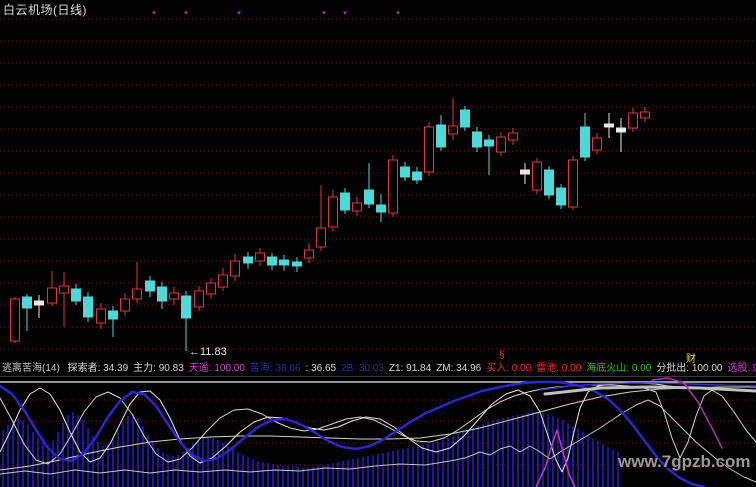 The width and height of the screenshot is (756, 487). Describe the element at coordinates (619, 368) in the screenshot. I see `indicator-field: 海底火山: 0.00` at that location.